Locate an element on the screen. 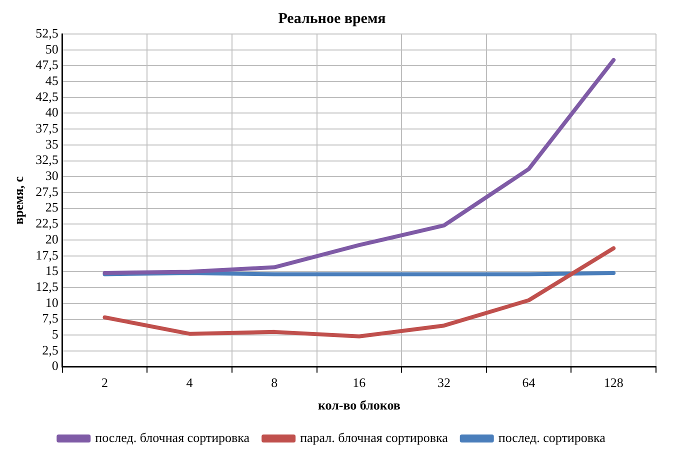  y-tick-label: 7,5 is located at coordinates (50, 318).